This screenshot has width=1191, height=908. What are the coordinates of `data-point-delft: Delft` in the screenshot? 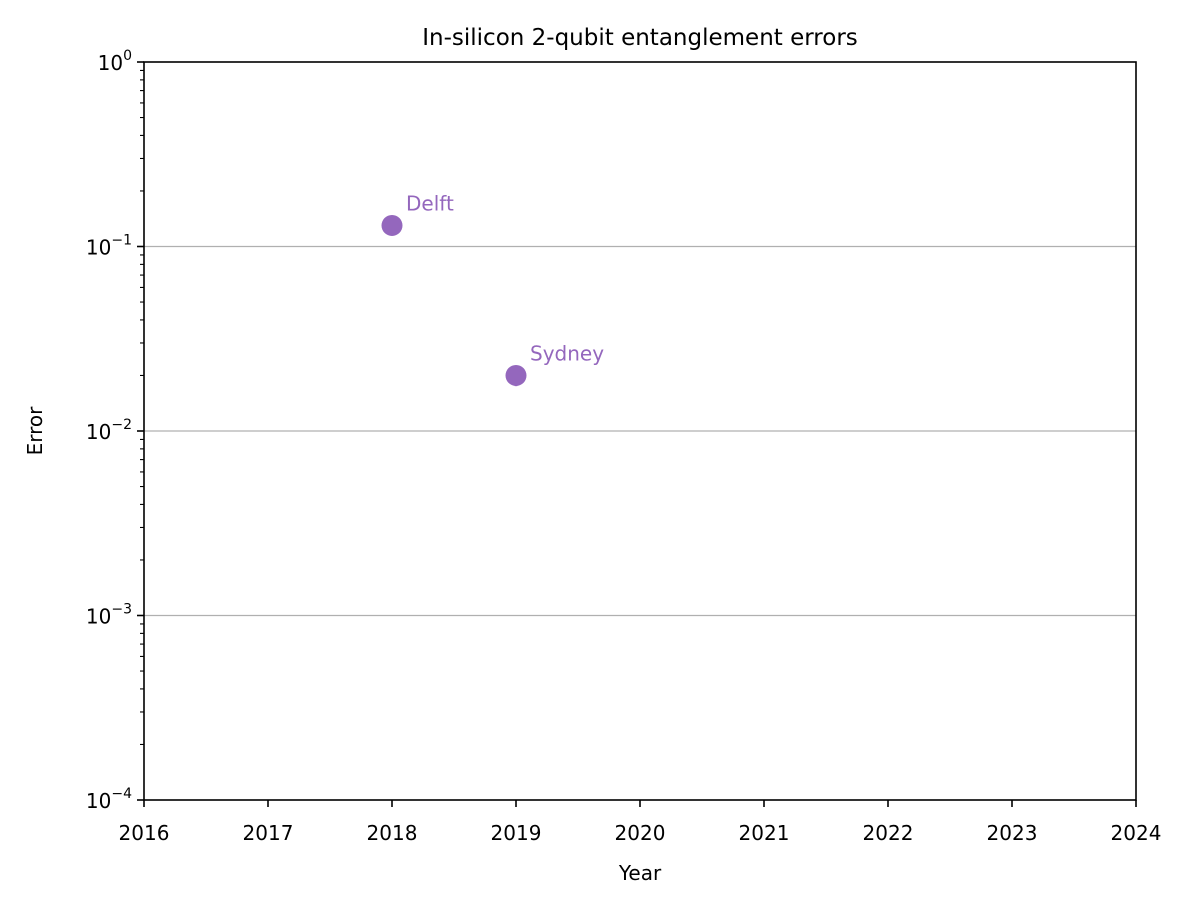 It's located at (417, 213).